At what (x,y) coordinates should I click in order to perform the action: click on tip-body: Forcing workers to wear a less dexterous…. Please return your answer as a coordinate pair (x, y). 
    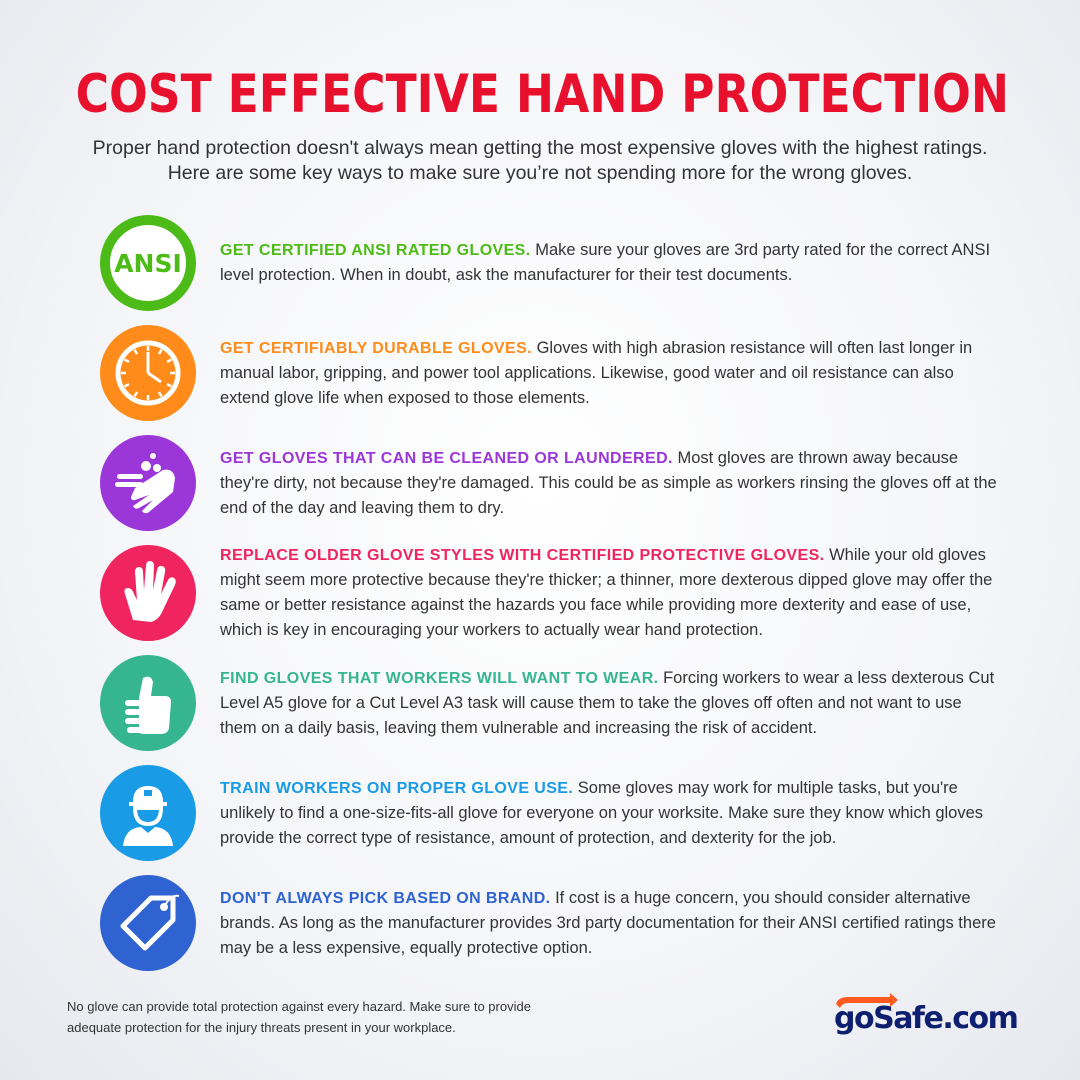
    Looking at the image, I should click on (607, 702).